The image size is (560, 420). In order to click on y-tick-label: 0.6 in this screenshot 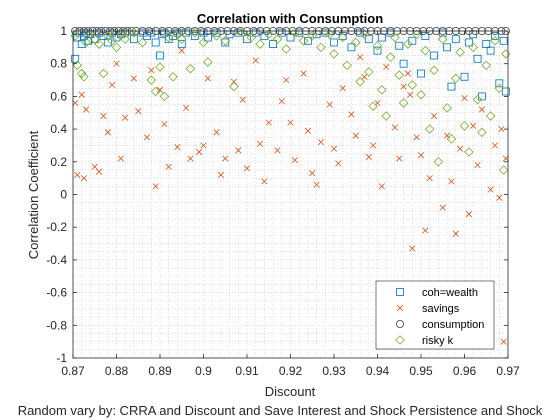, I will do `click(58, 96)`.